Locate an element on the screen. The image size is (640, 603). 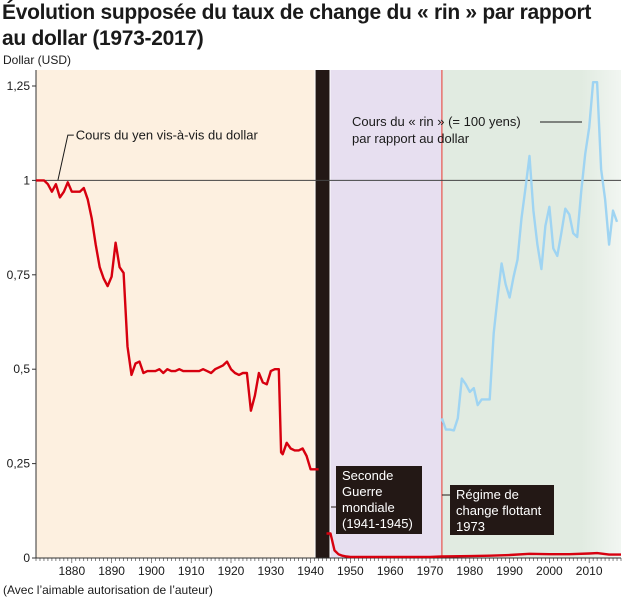
x-tick-label: 1900 is located at coordinates (151, 571).